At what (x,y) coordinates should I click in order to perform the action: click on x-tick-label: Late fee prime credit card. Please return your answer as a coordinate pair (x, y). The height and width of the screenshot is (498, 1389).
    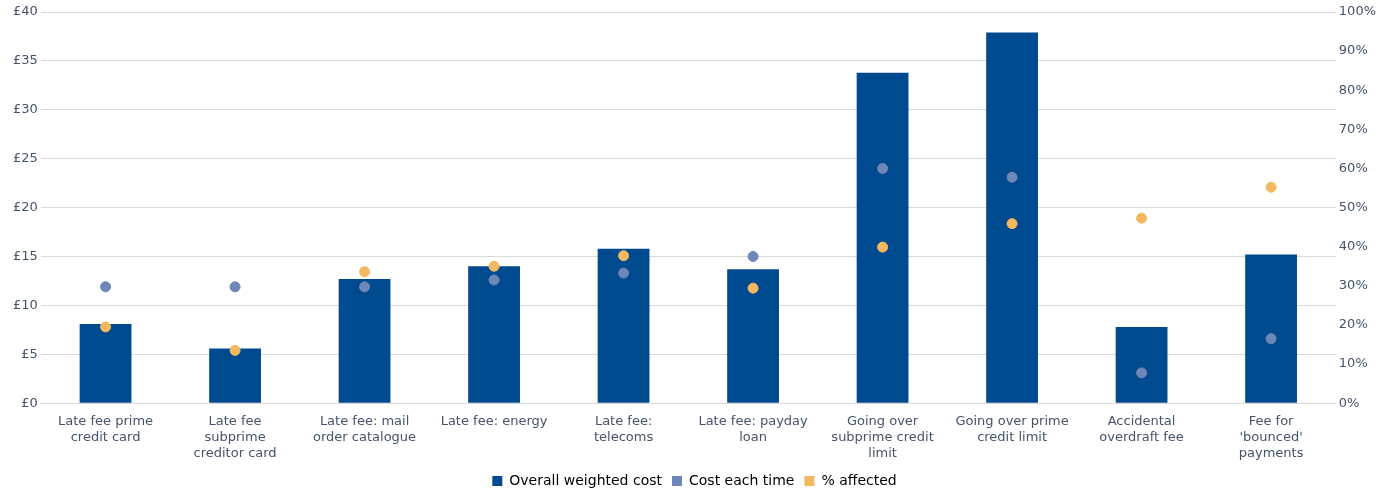
    Looking at the image, I should click on (106, 428).